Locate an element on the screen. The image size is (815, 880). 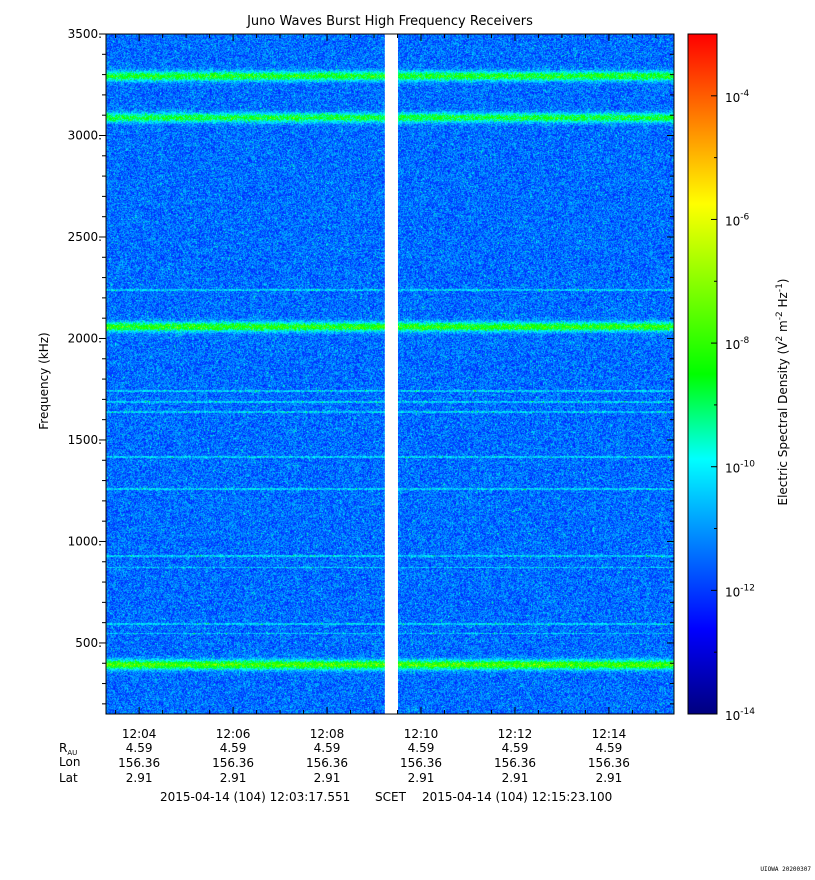
ephemeris-label-lon: Lon is located at coordinates (69, 762).